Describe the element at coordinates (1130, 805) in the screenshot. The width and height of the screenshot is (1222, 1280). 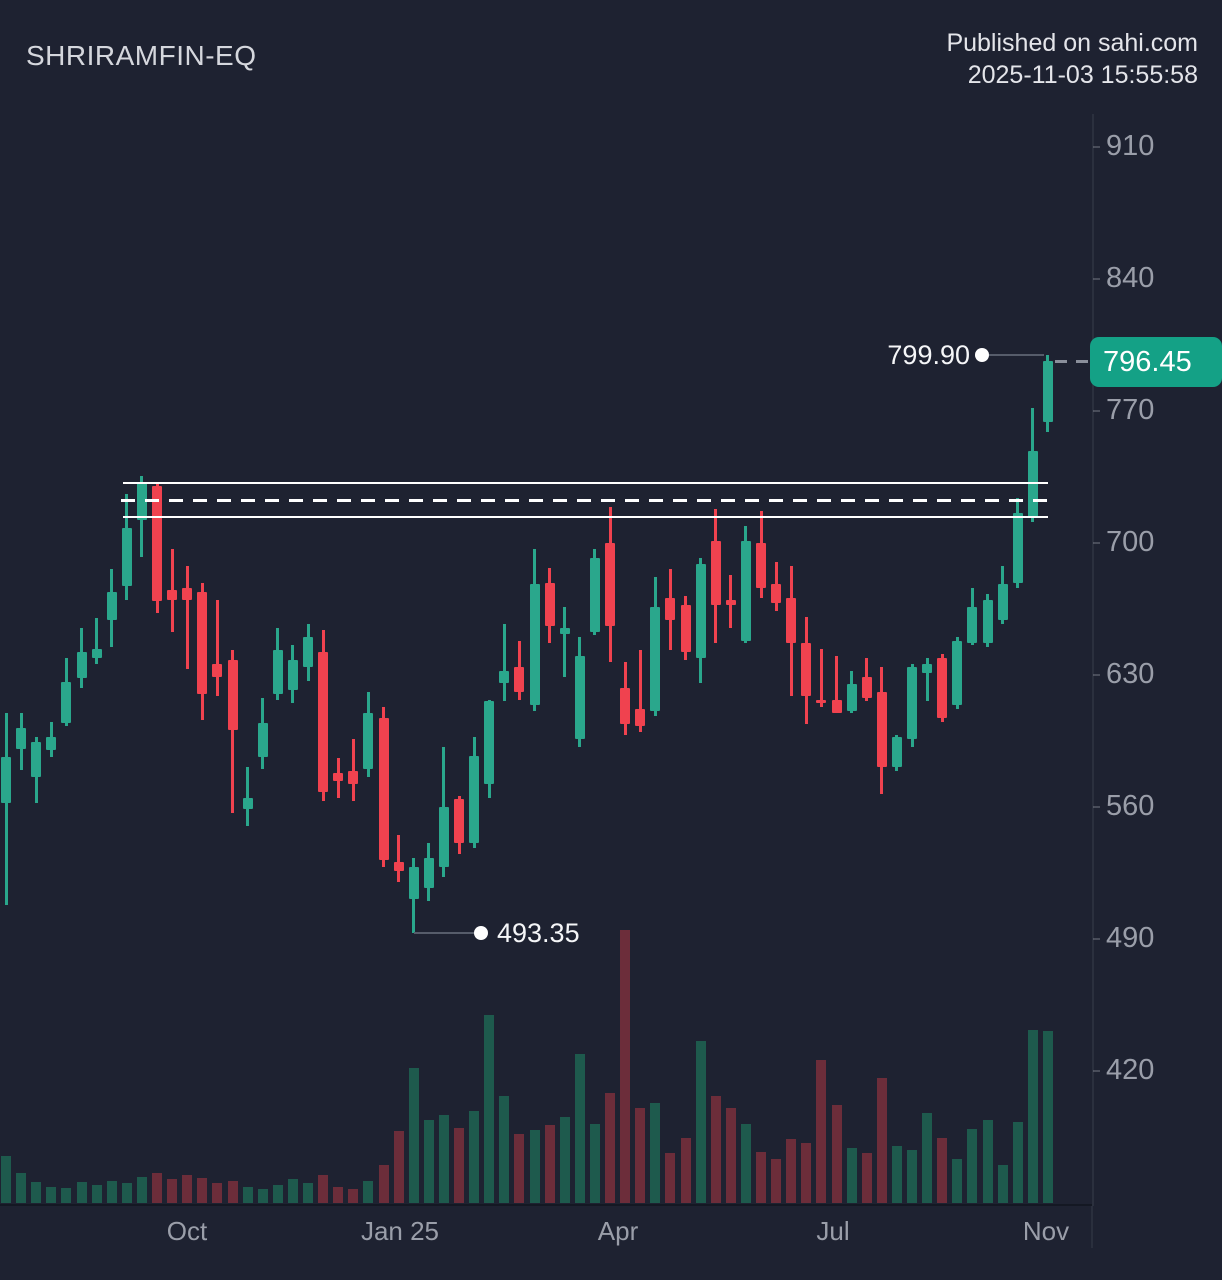
I see `price-axis-label: 560` at that location.